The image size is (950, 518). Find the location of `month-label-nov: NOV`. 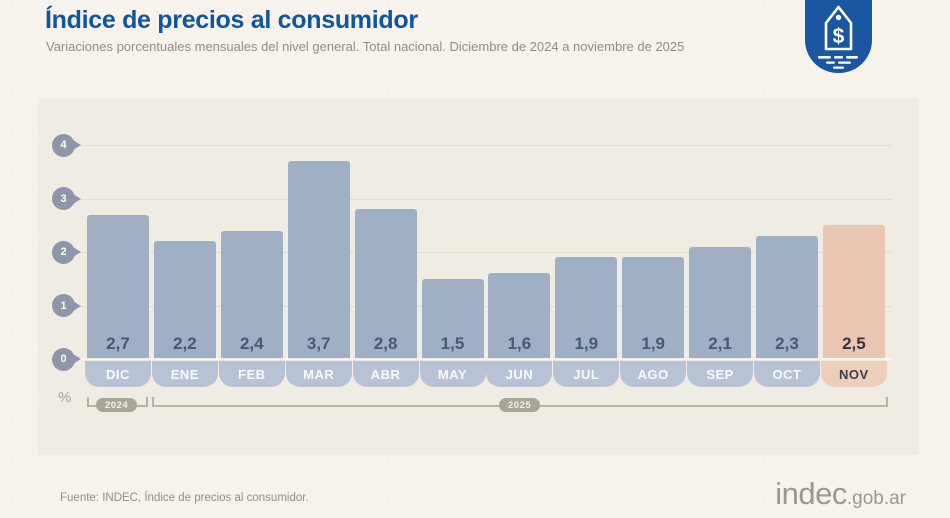

month-label-nov: NOV is located at coordinates (853, 374).